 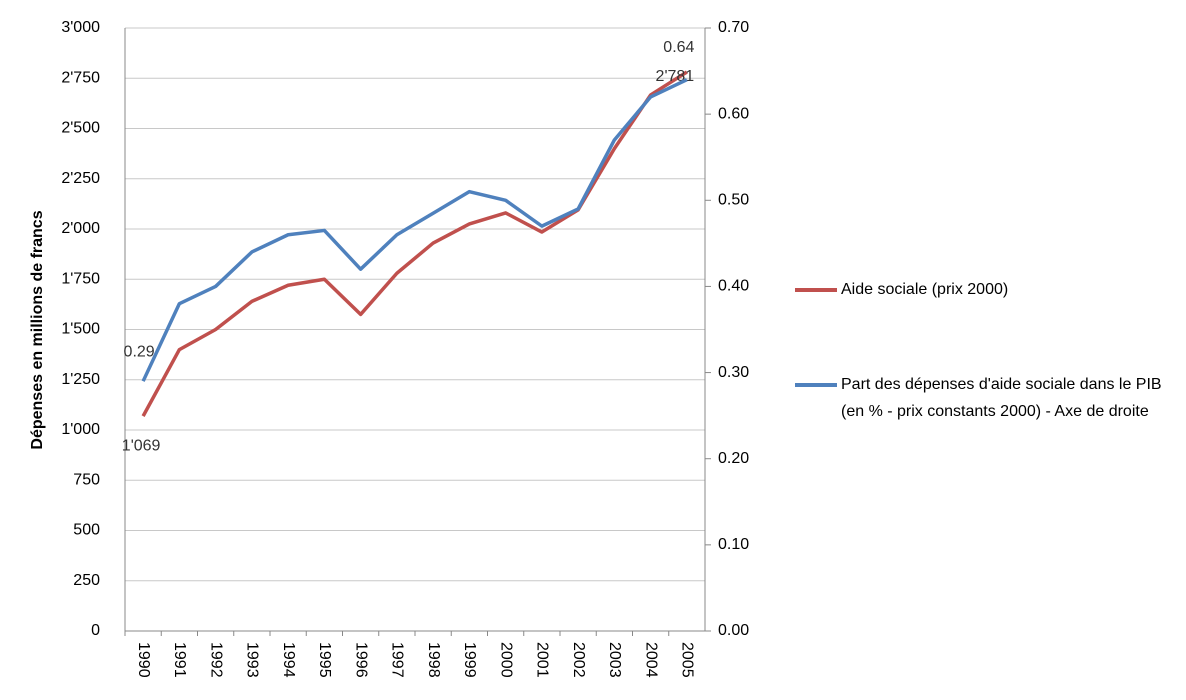 I want to click on y-tick-label: 1'750, so click(x=80, y=278).